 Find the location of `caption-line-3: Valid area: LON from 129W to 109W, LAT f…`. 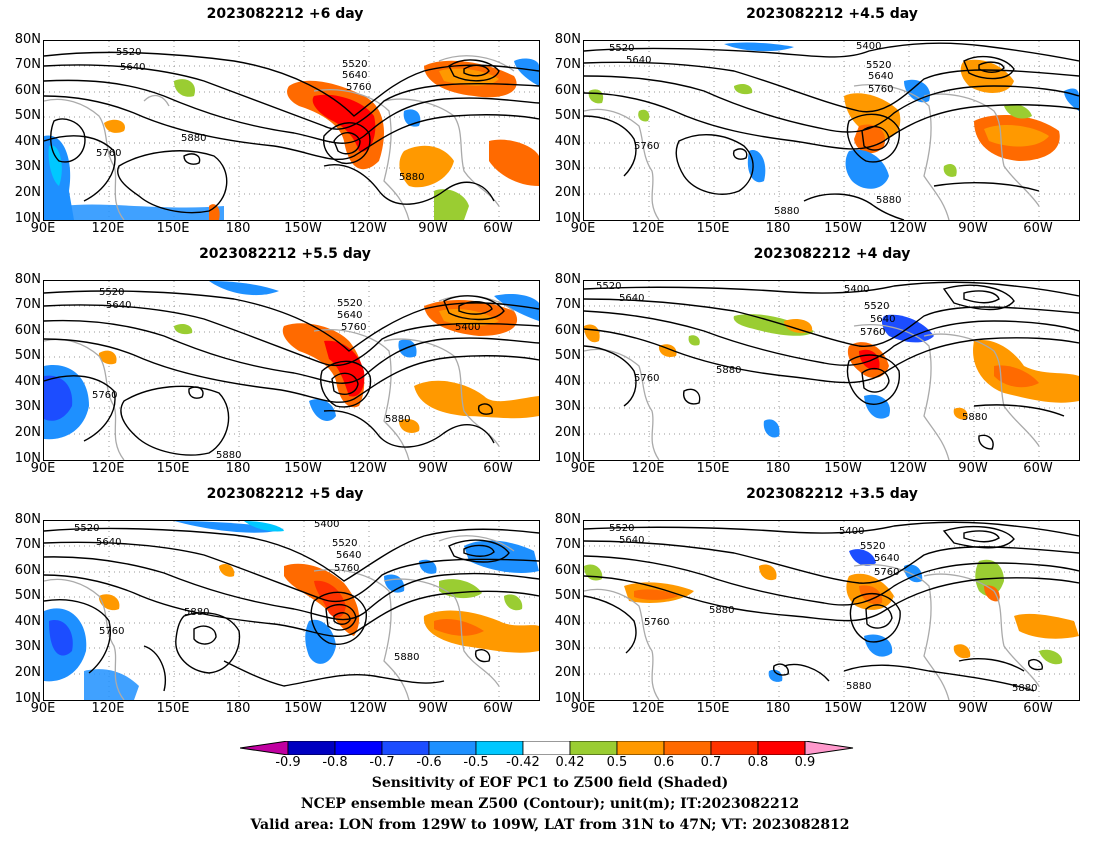

caption-line-3: Valid area: LON from 129W to 109W, LAT f… is located at coordinates (550, 825).